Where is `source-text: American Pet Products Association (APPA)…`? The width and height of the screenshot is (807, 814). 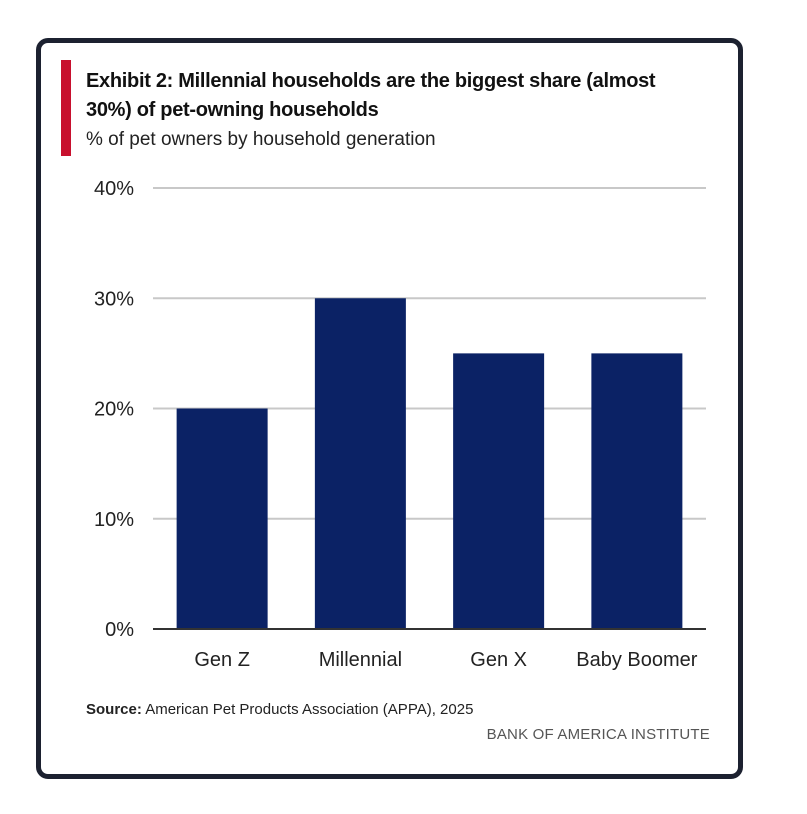 source-text: American Pet Products Association (APPA)… is located at coordinates (307, 709).